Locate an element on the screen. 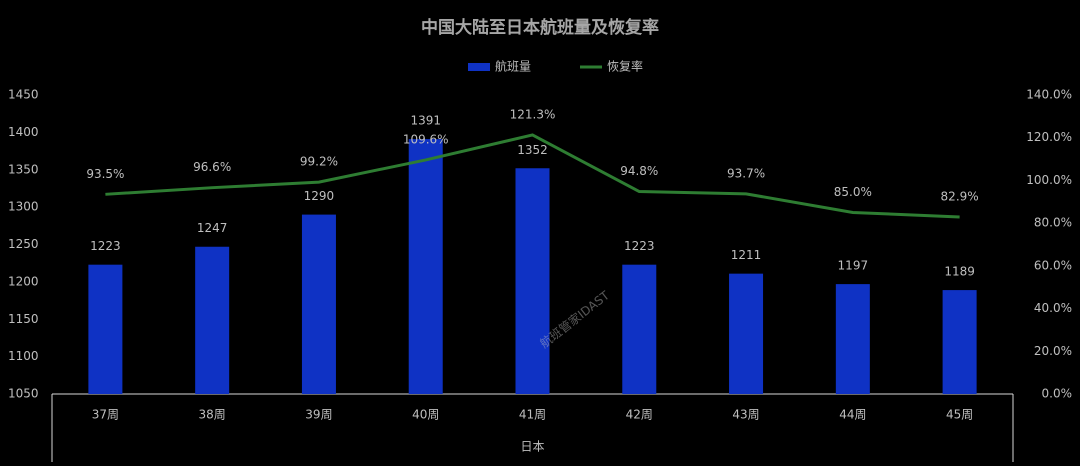 This screenshot has height=466, width=1080. legend-swatch is located at coordinates (479, 67).